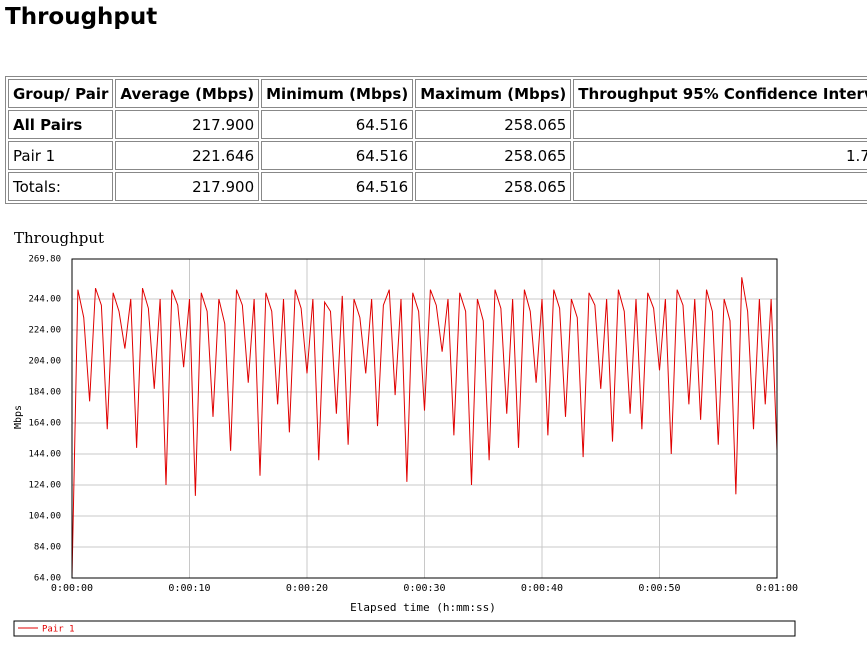 This screenshot has height=650, width=867. Describe the element at coordinates (72, 588) in the screenshot. I see `x-tick-label: 0:00:00` at that location.